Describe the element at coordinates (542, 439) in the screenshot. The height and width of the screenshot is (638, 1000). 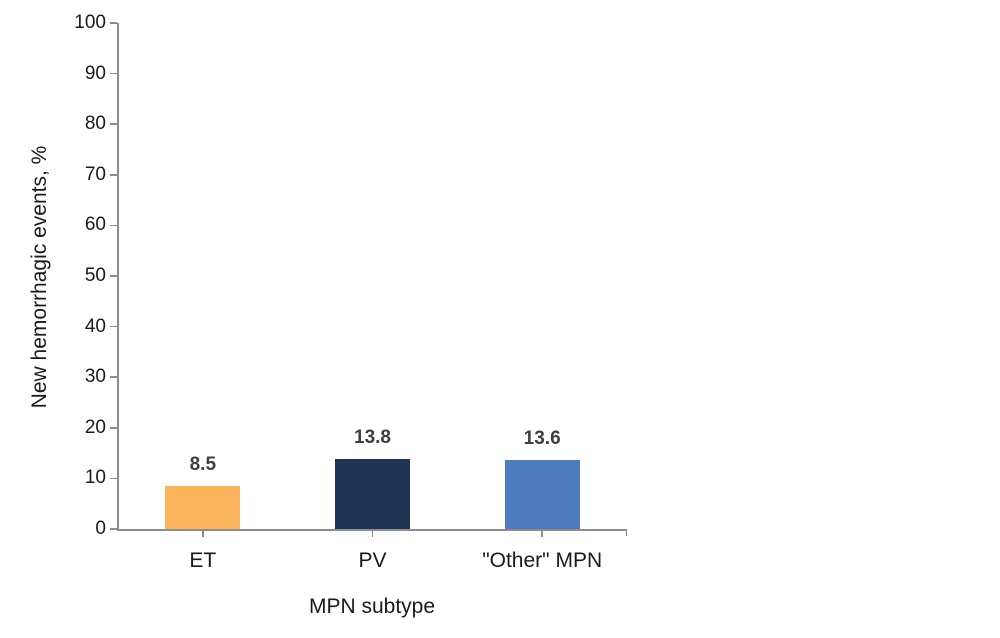
I see `bar-value-label: 13.6` at that location.